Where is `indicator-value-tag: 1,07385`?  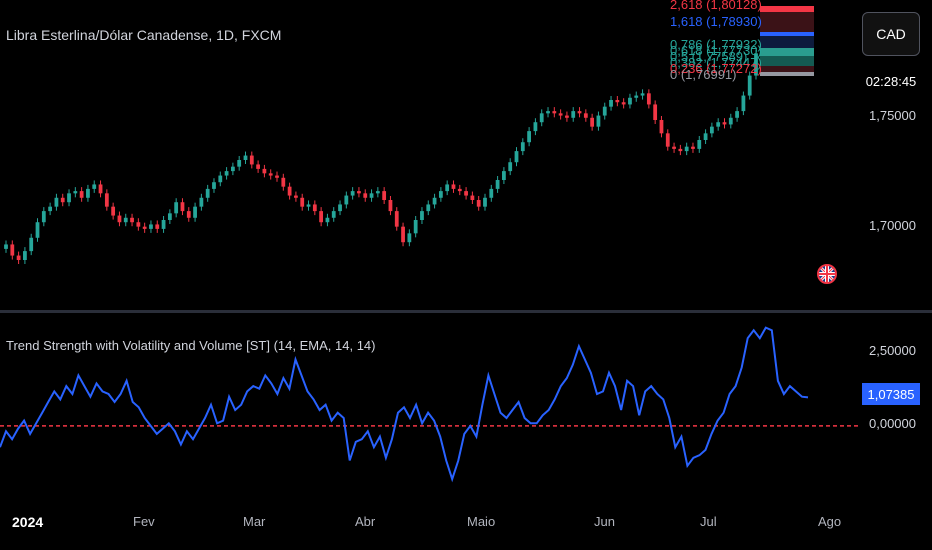
indicator-value-tag: 1,07385 is located at coordinates (891, 394).